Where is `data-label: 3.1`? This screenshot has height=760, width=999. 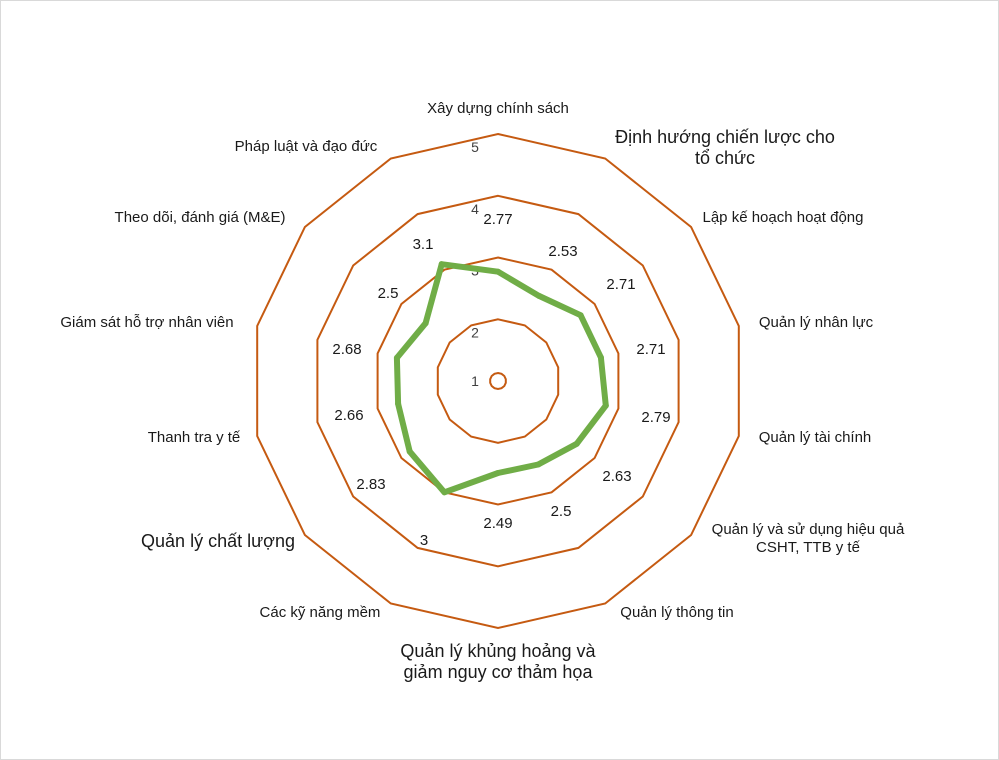
data-label: 3.1 is located at coordinates (423, 244).